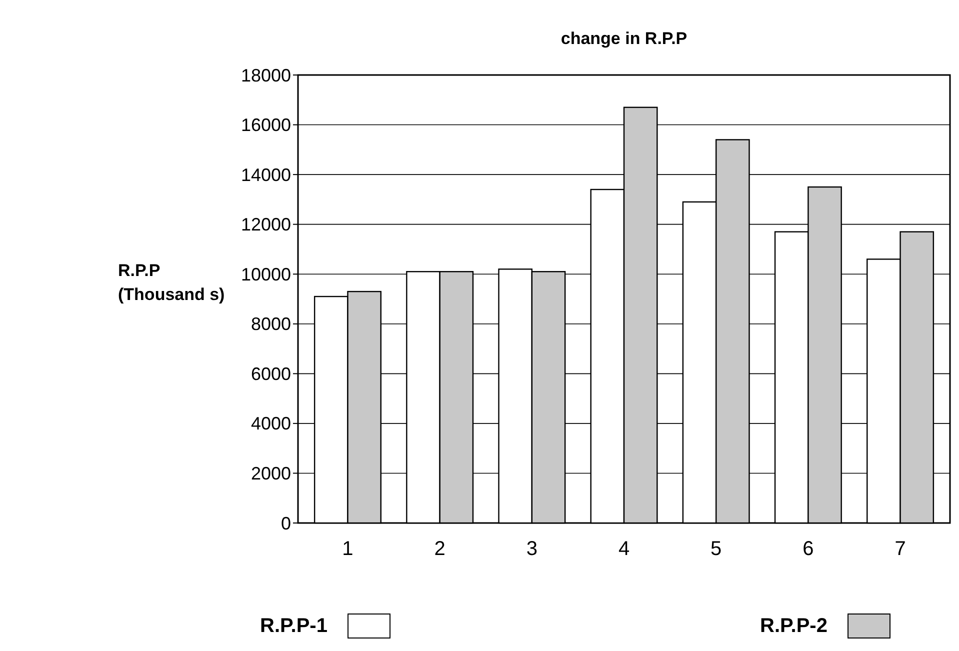 Image resolution: width=959 pixels, height=651 pixels. What do you see at coordinates (265, 224) in the screenshot?
I see `y-tick-label: 12000` at bounding box center [265, 224].